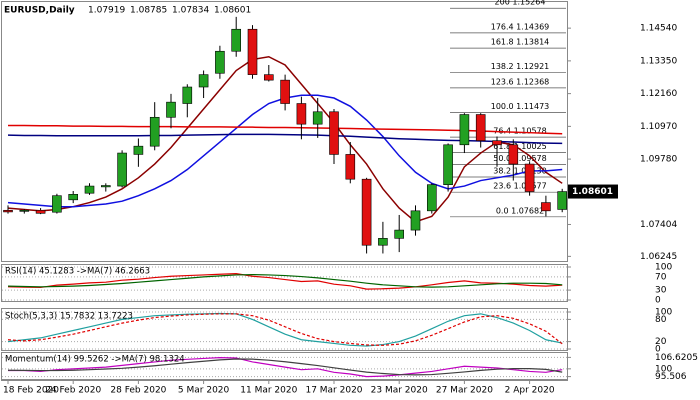 Image resolution: width=700 pixels, height=400 pixels. What do you see at coordinates (671, 377) in the screenshot?
I see `y-tick-label: 95.506` at bounding box center [671, 377].